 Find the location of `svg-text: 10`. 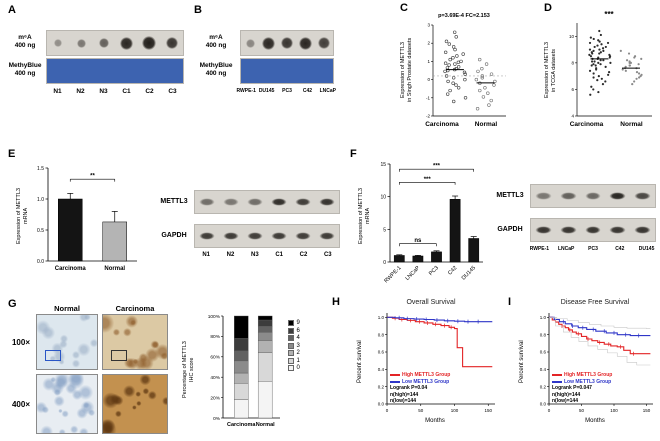

svg-text: 10 is located at coordinates (572, 36).